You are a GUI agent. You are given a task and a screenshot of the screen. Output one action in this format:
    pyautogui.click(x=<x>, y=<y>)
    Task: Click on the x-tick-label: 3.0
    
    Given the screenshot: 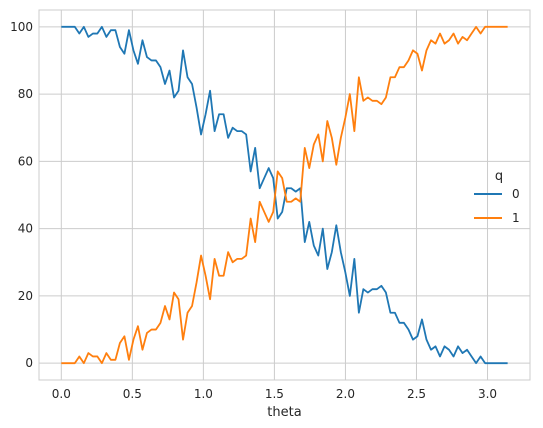 What is the action you would take?
    pyautogui.click(x=487, y=394)
    